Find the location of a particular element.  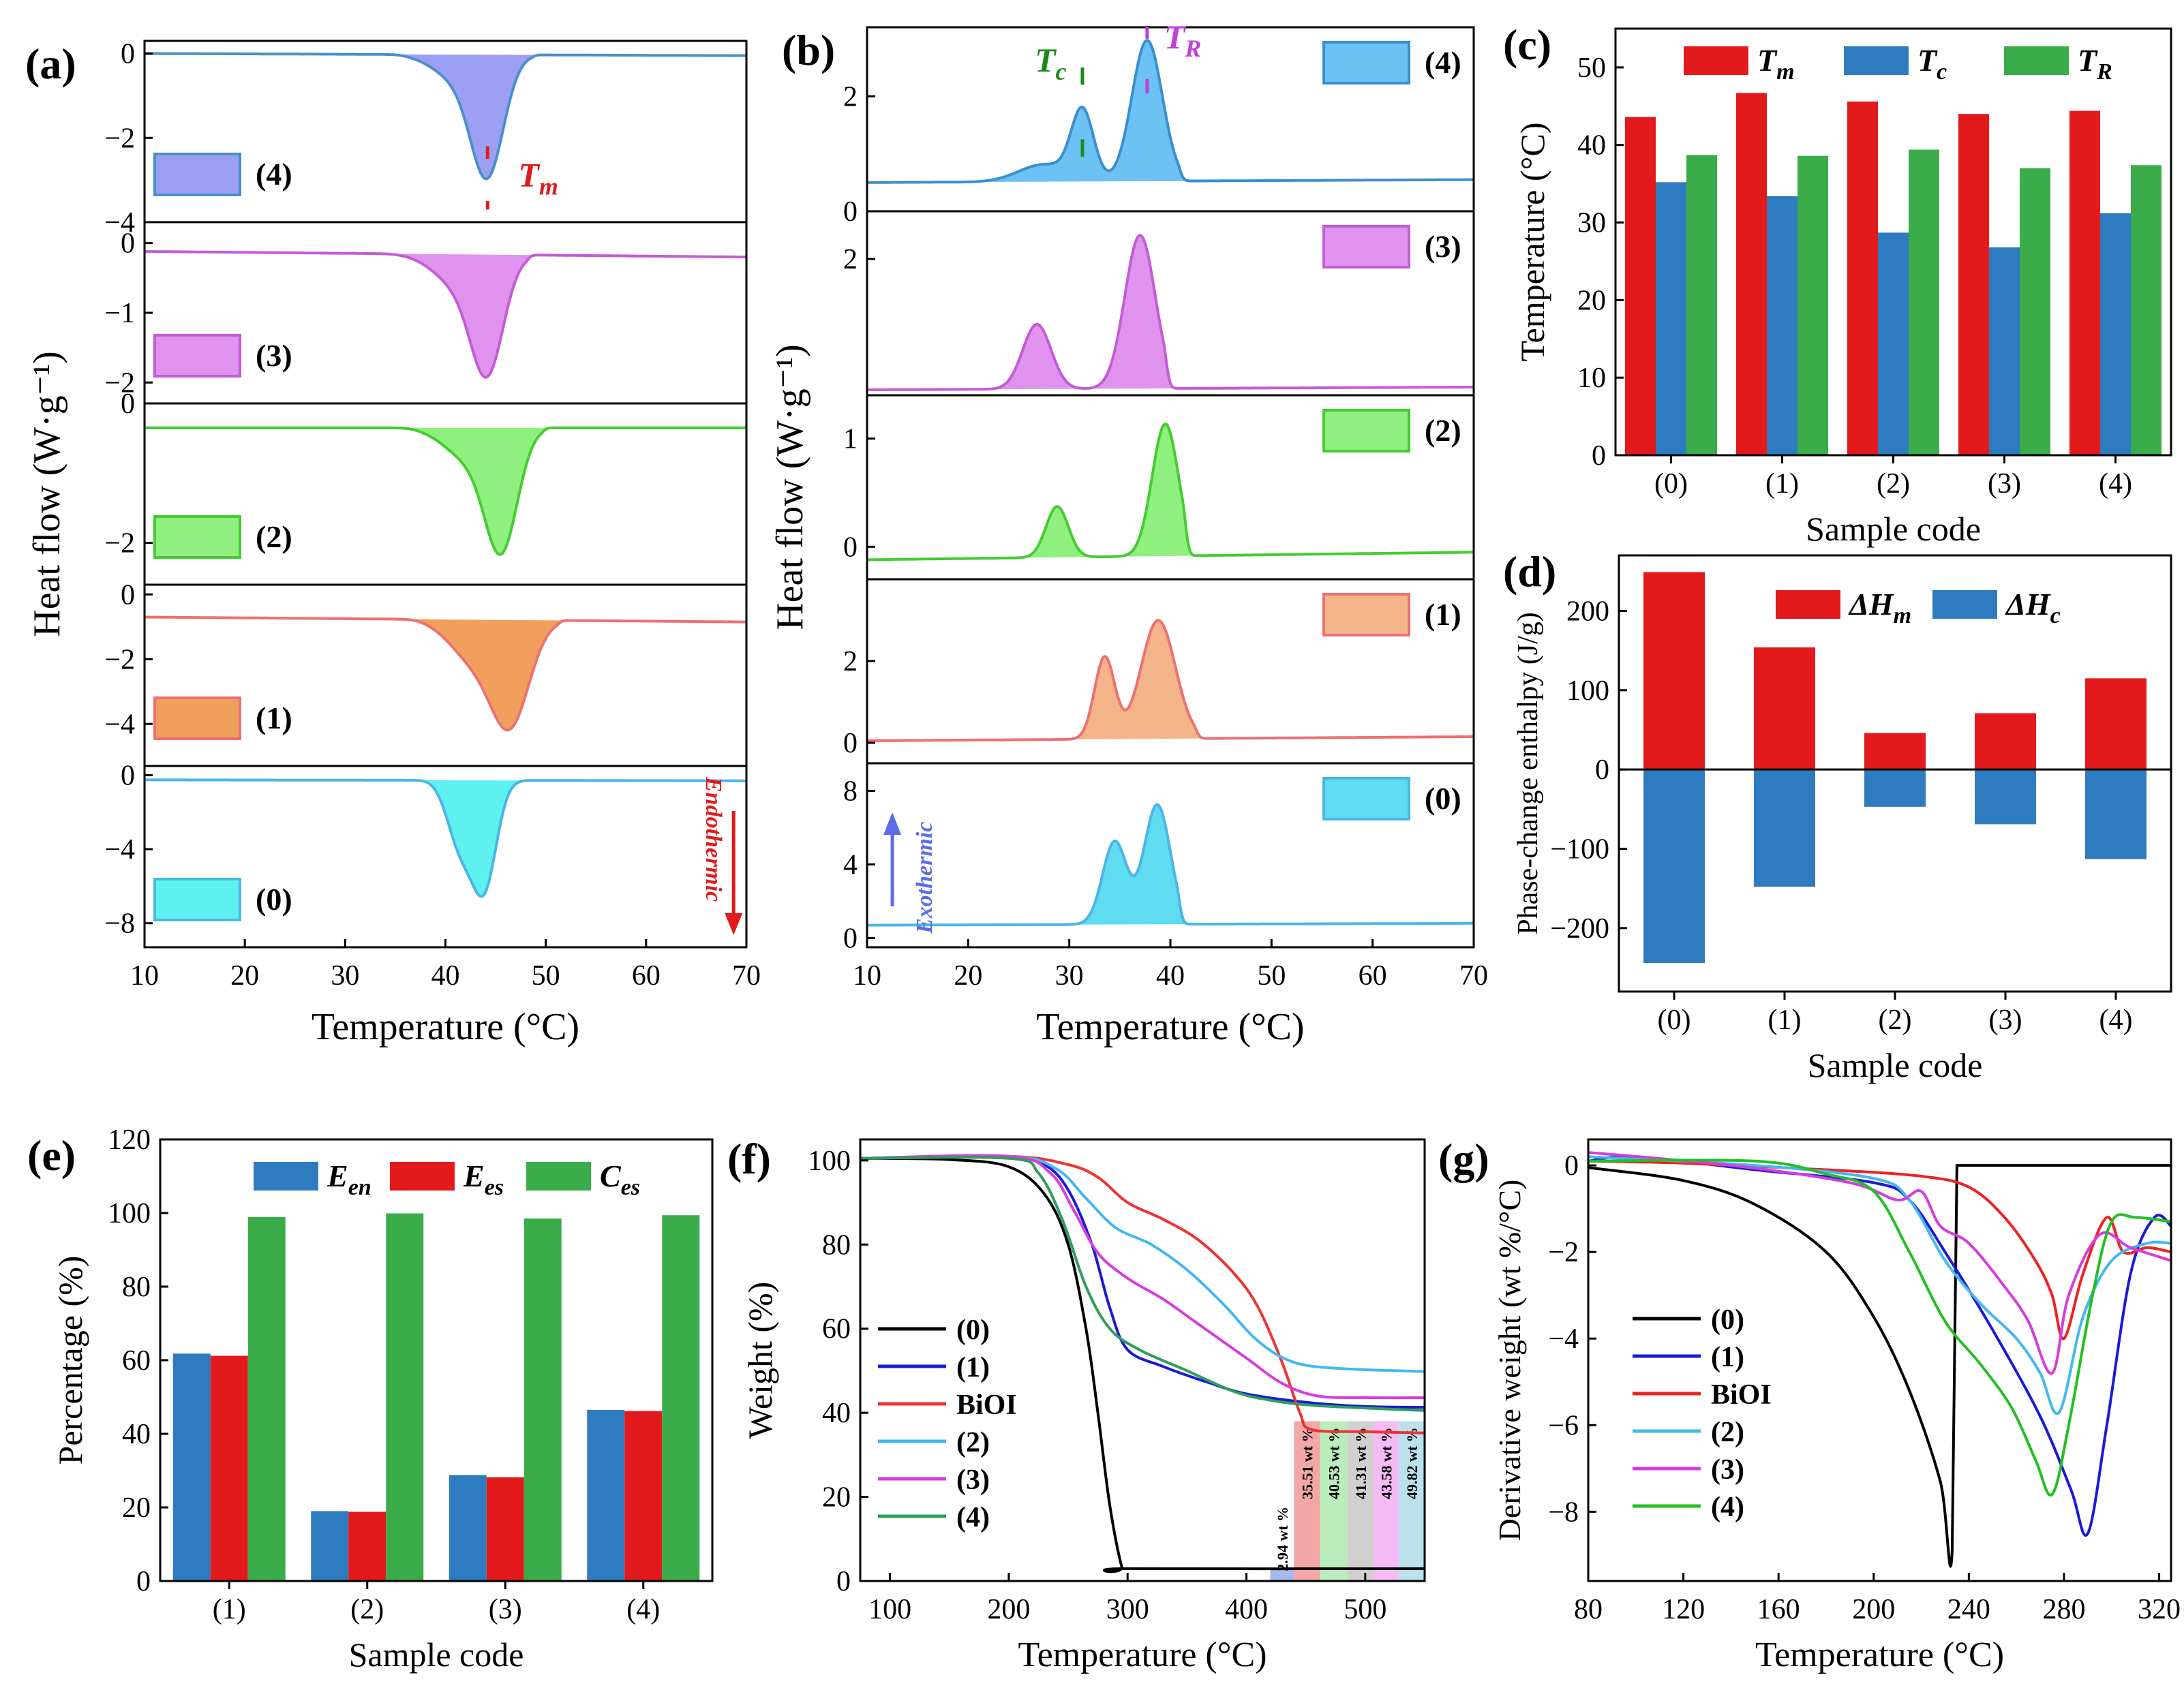

y-tick-label: 8 is located at coordinates (850, 792).